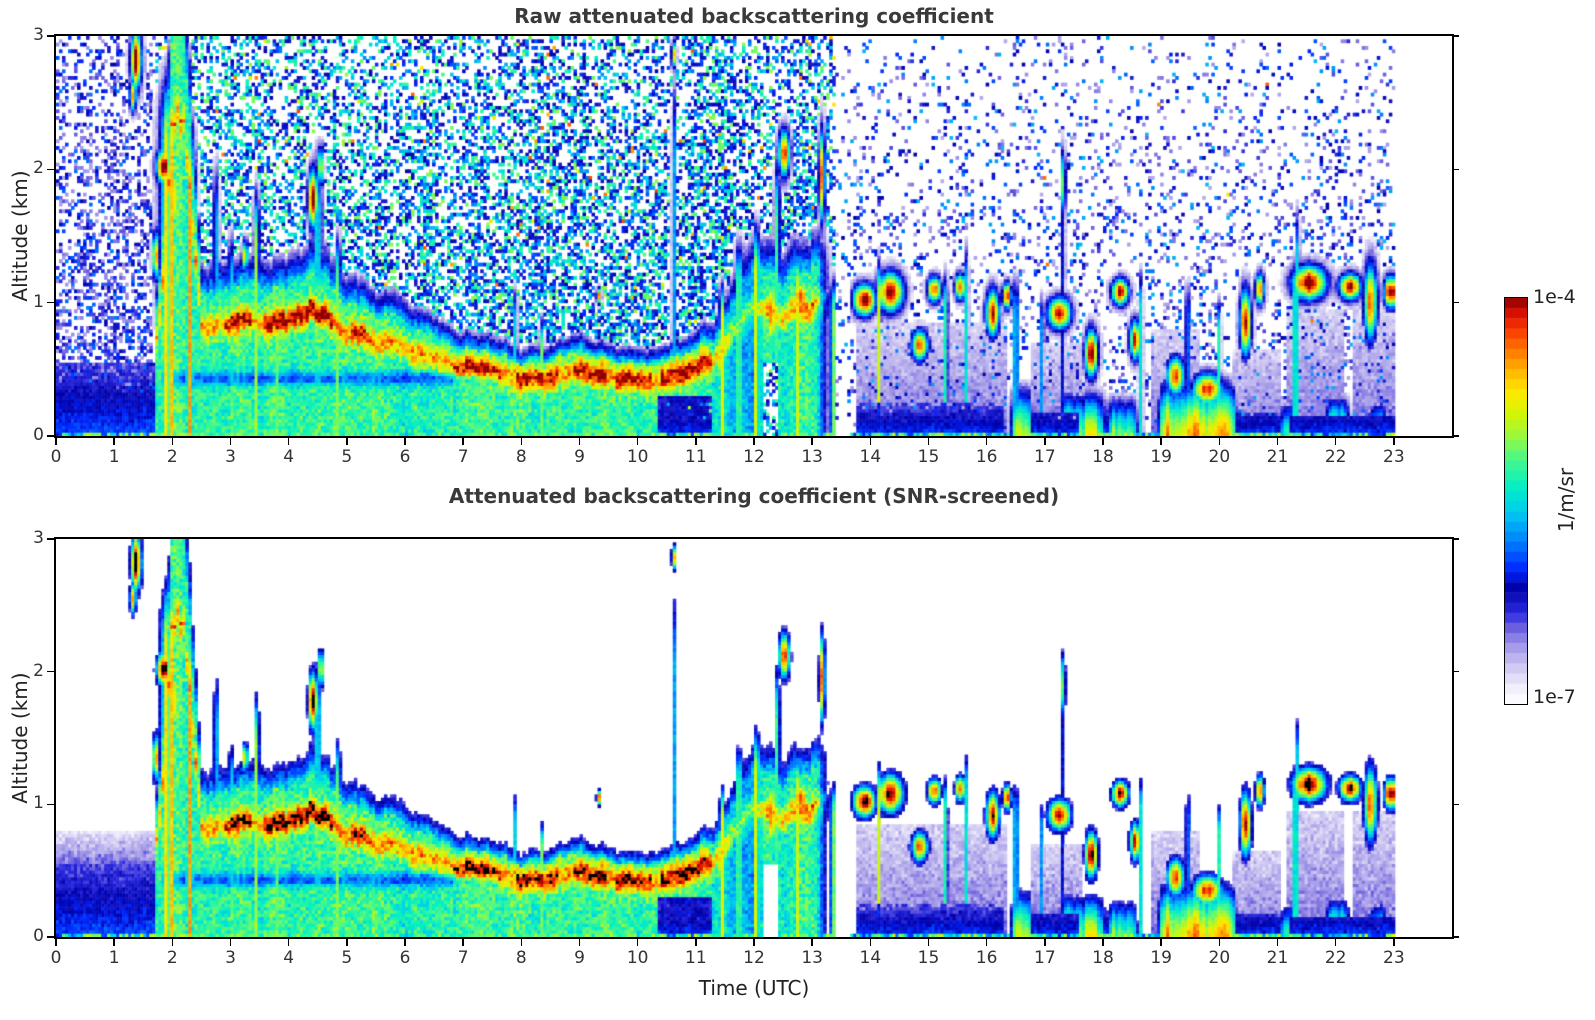  What do you see at coordinates (289, 457) in the screenshot?
I see `x-tick-label: 4` at bounding box center [289, 457].